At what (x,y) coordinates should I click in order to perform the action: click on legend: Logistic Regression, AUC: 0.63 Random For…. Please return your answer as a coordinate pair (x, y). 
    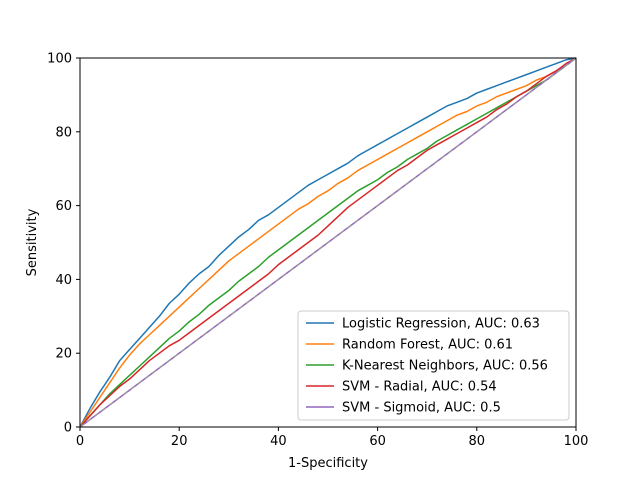
    Looking at the image, I should click on (433, 365).